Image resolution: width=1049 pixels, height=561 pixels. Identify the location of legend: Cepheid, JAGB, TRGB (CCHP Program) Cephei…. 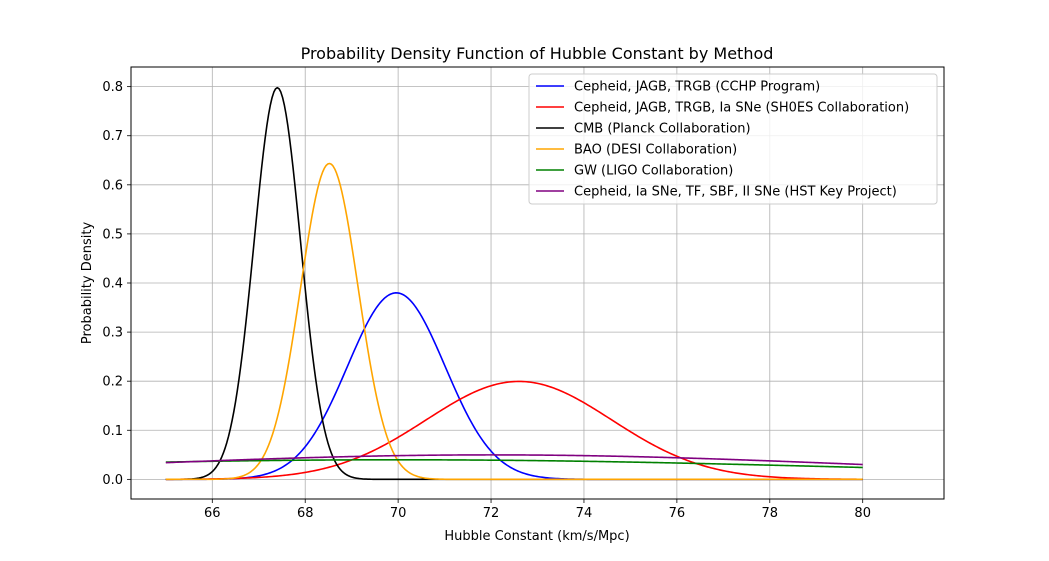
(733, 139).